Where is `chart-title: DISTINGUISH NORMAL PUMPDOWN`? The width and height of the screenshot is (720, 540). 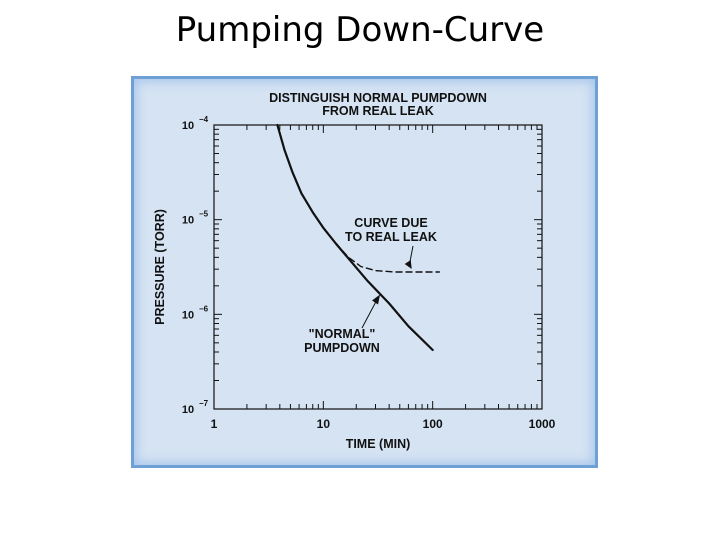
chart-title: DISTINGUISH NORMAL PUMPDOWN is located at coordinates (378, 98).